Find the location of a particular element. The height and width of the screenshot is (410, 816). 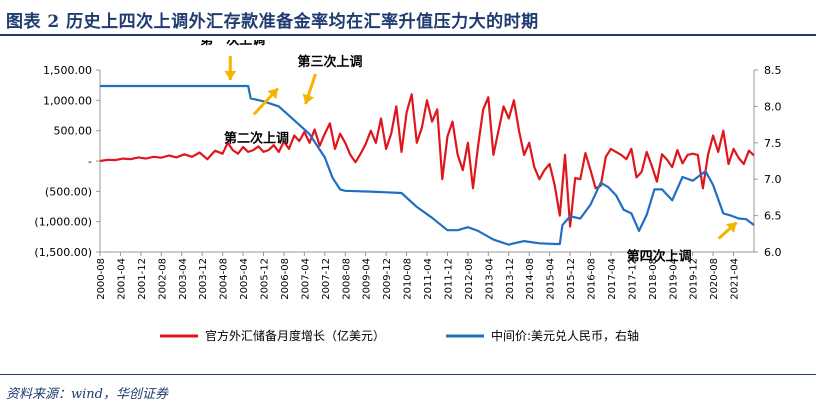

legend-label-reserves: 官方外汇储备月度增长（亿美元） is located at coordinates (295, 335).